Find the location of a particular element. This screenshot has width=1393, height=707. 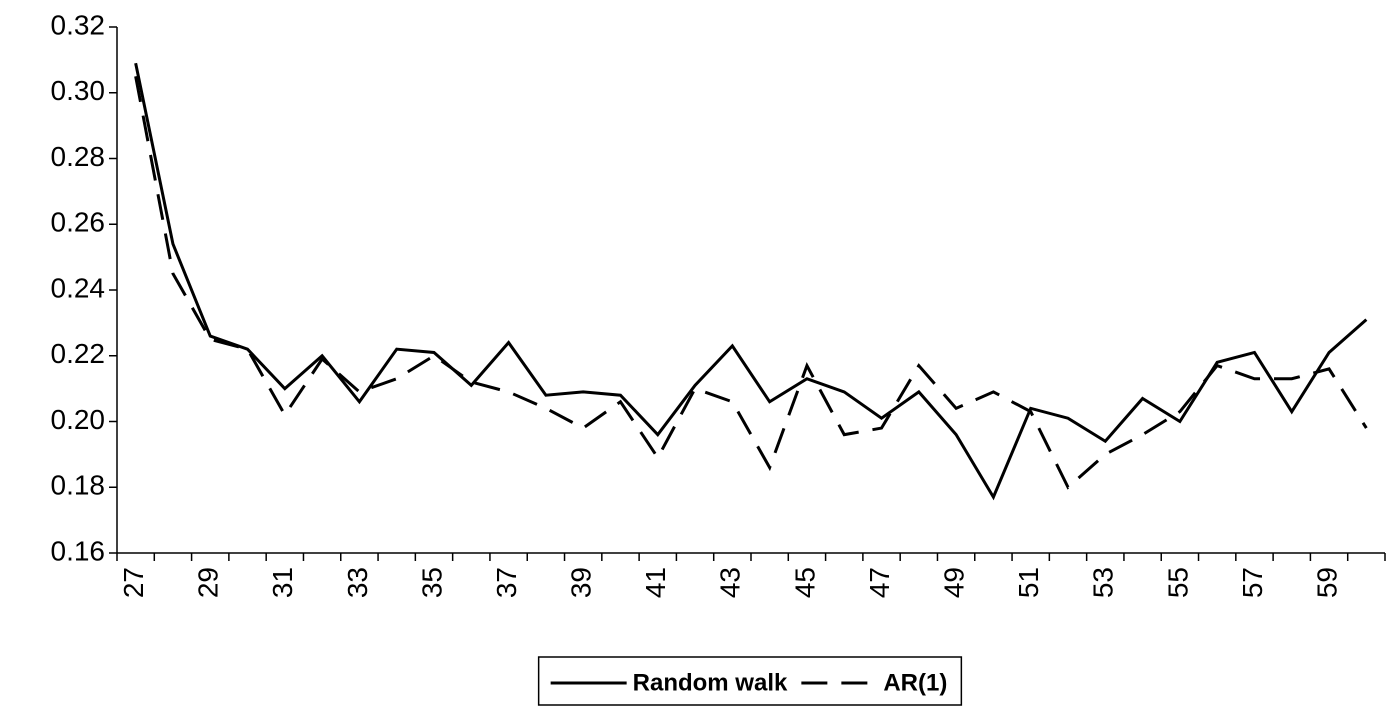

x-tick-label: 45 is located at coordinates (804, 582).